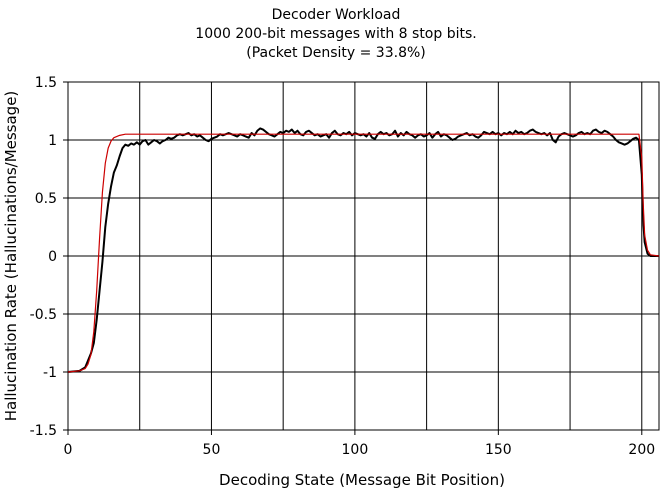 This screenshot has height=493, width=669. Describe the element at coordinates (50, 373) in the screenshot. I see `y-tick-label: -1` at that location.